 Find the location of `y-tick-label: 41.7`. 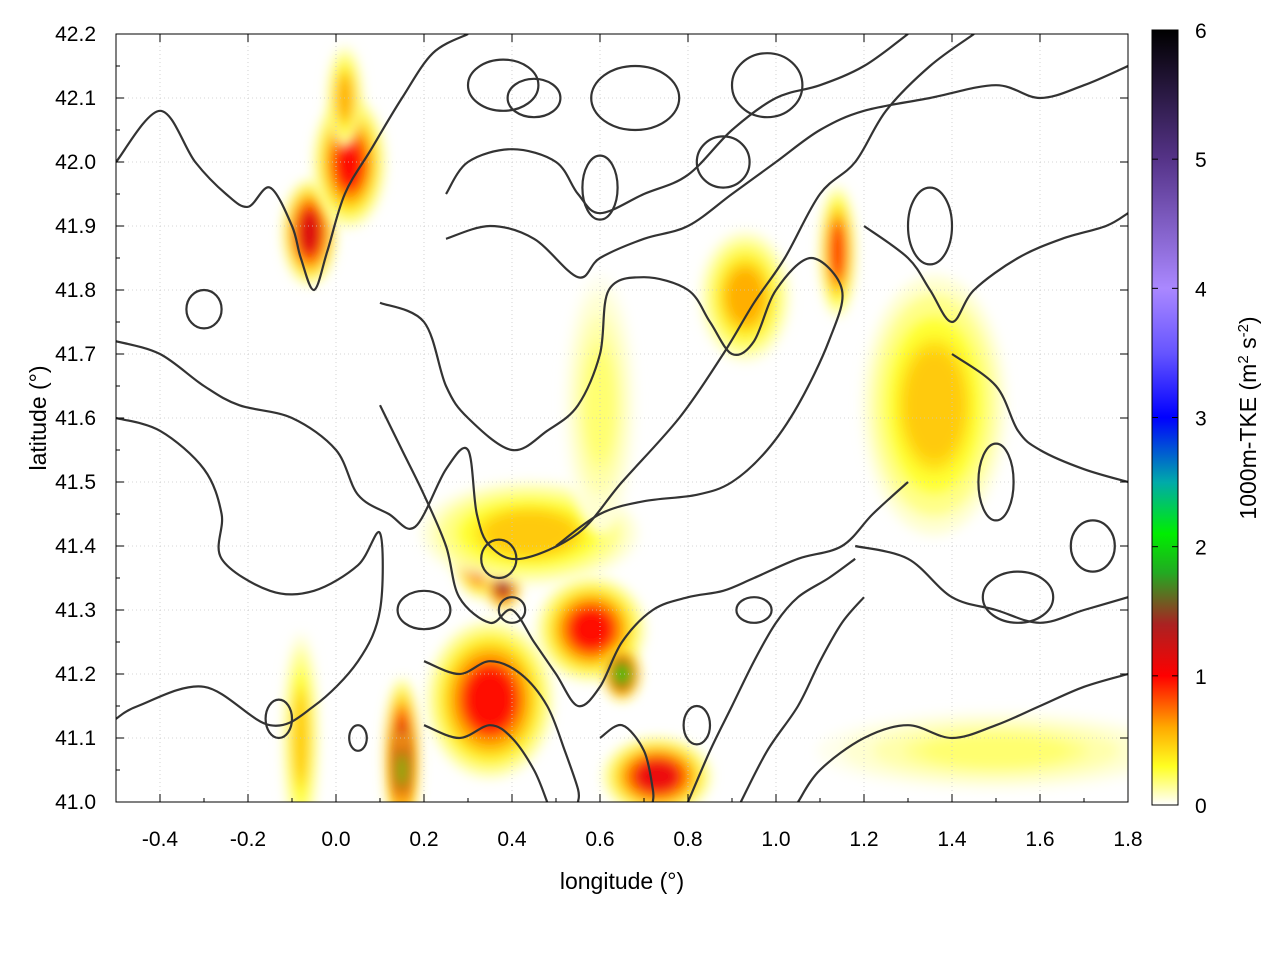

y-tick-label: 41.7 is located at coordinates (75, 354).